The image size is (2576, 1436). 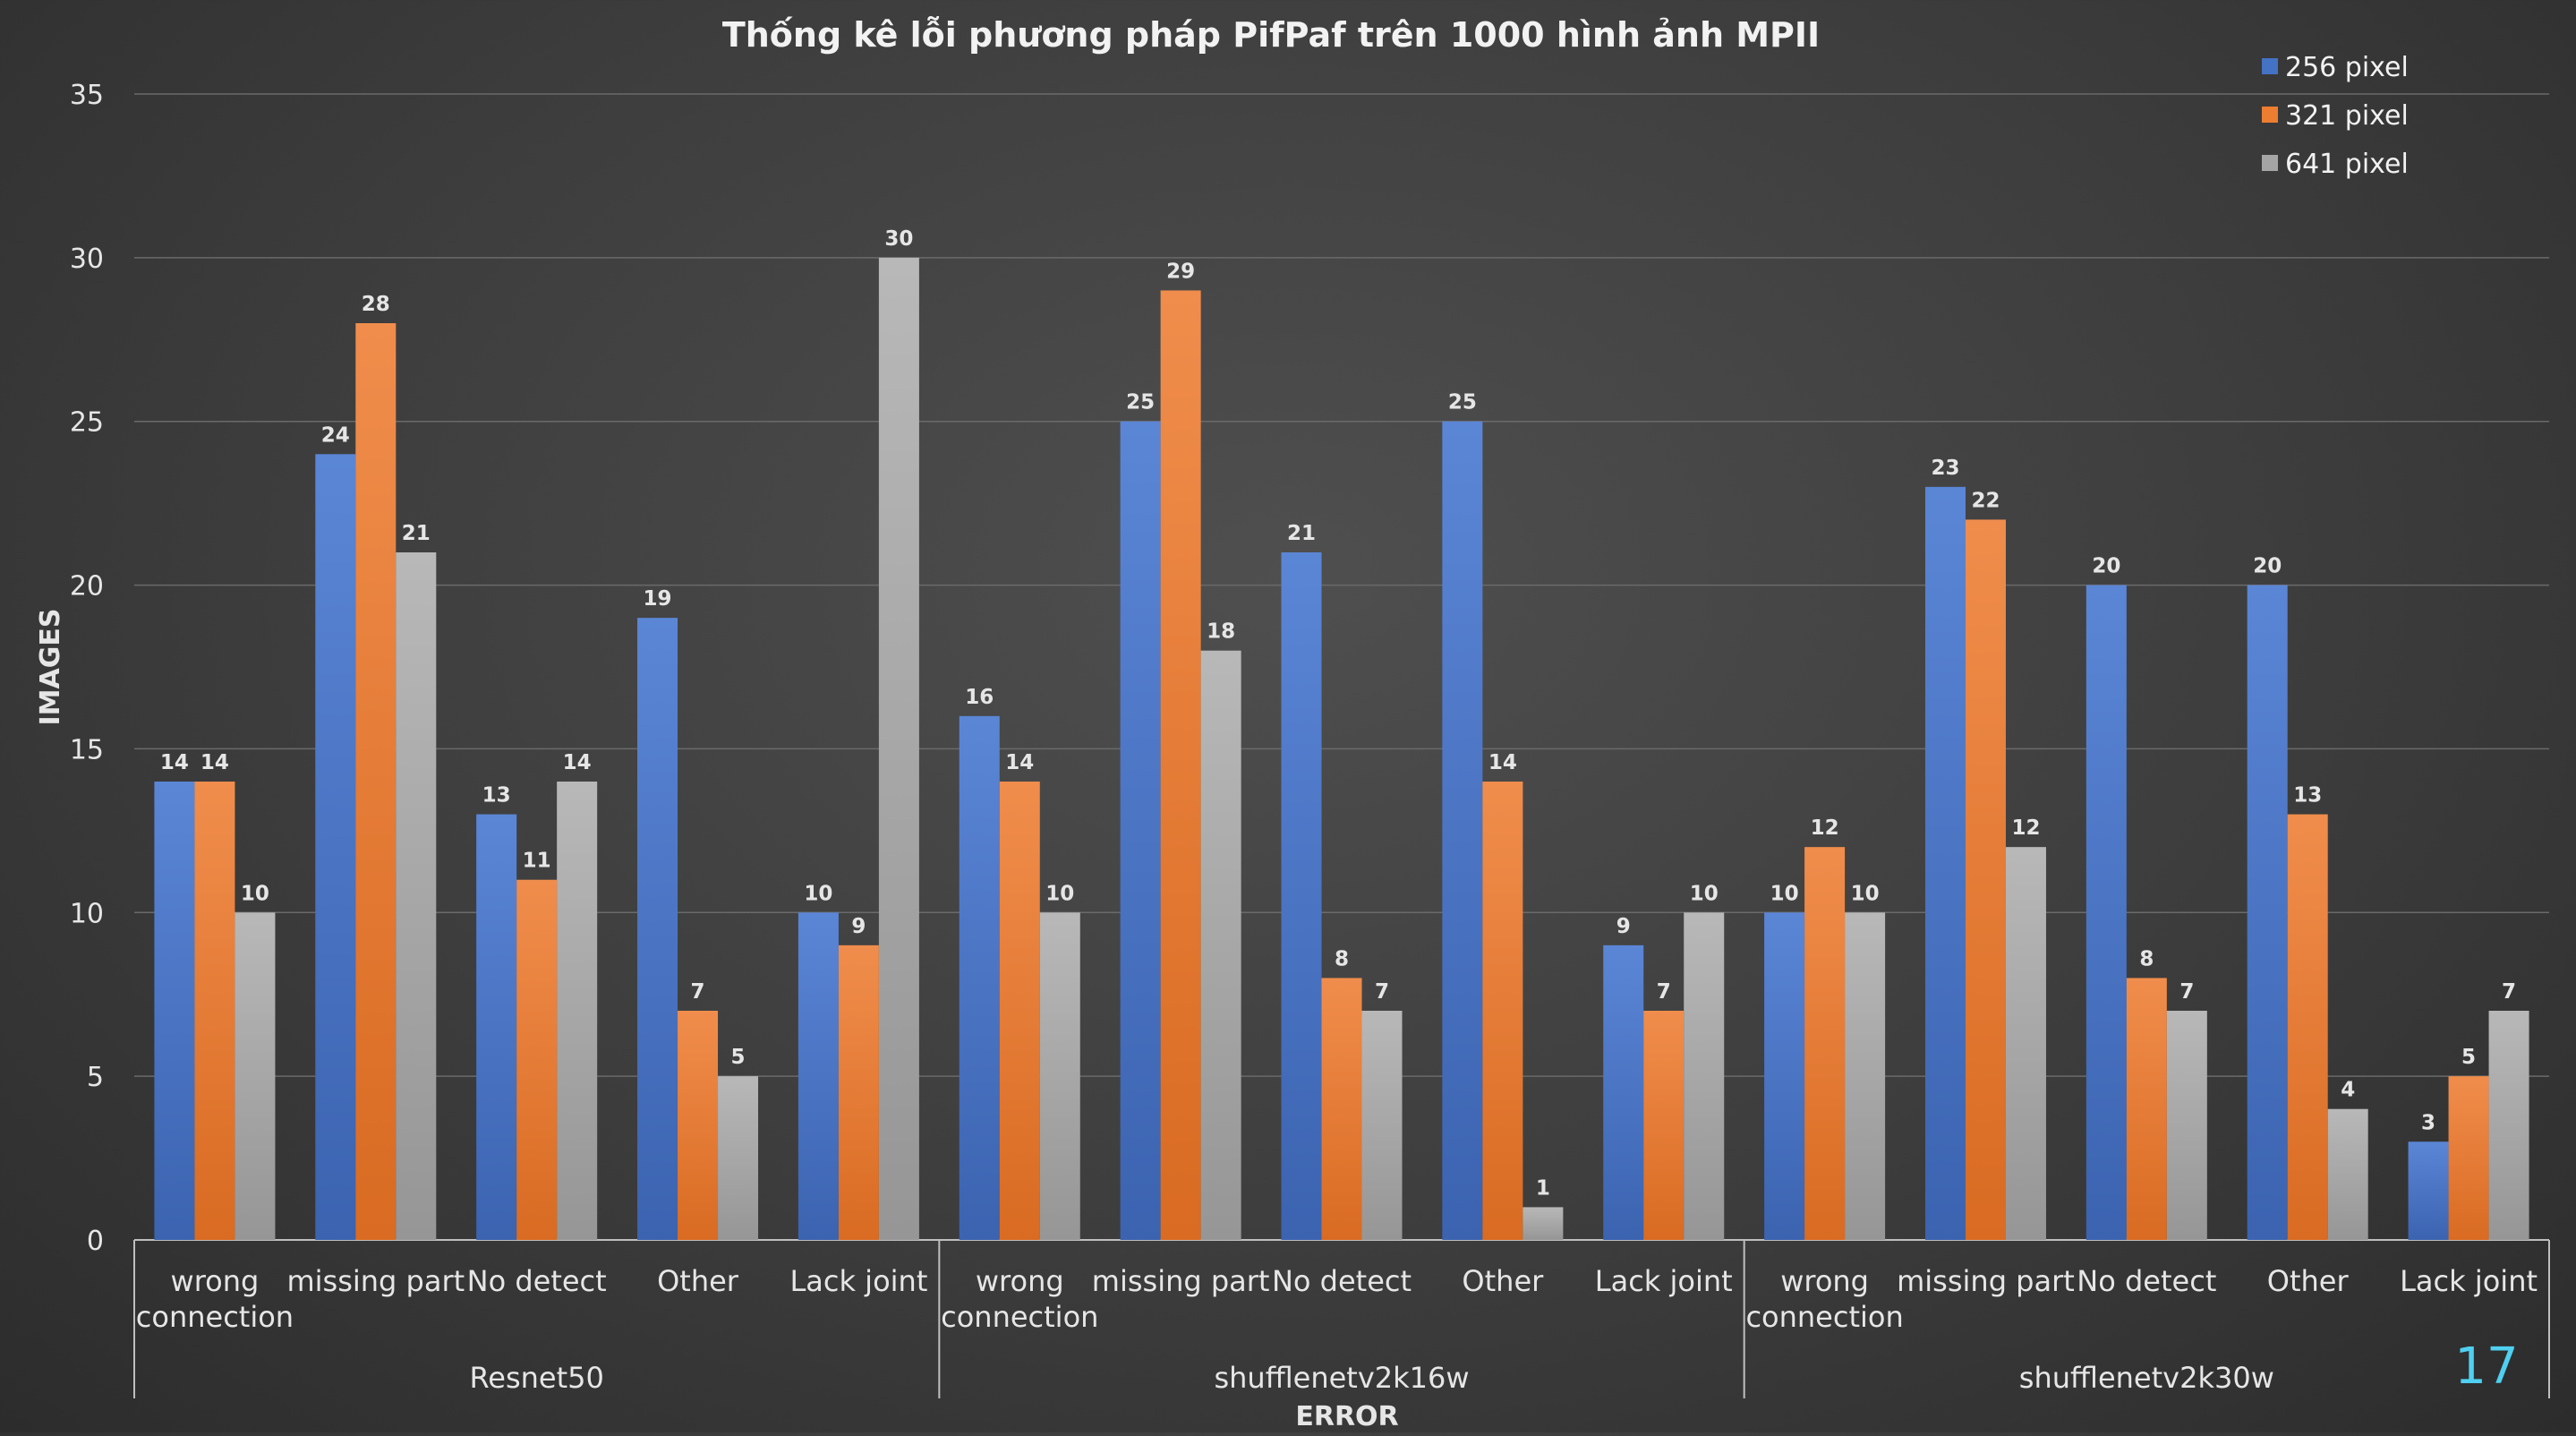 I want to click on y-axis: 0 5 10 15 20 25 30 35, so click(x=87, y=668).